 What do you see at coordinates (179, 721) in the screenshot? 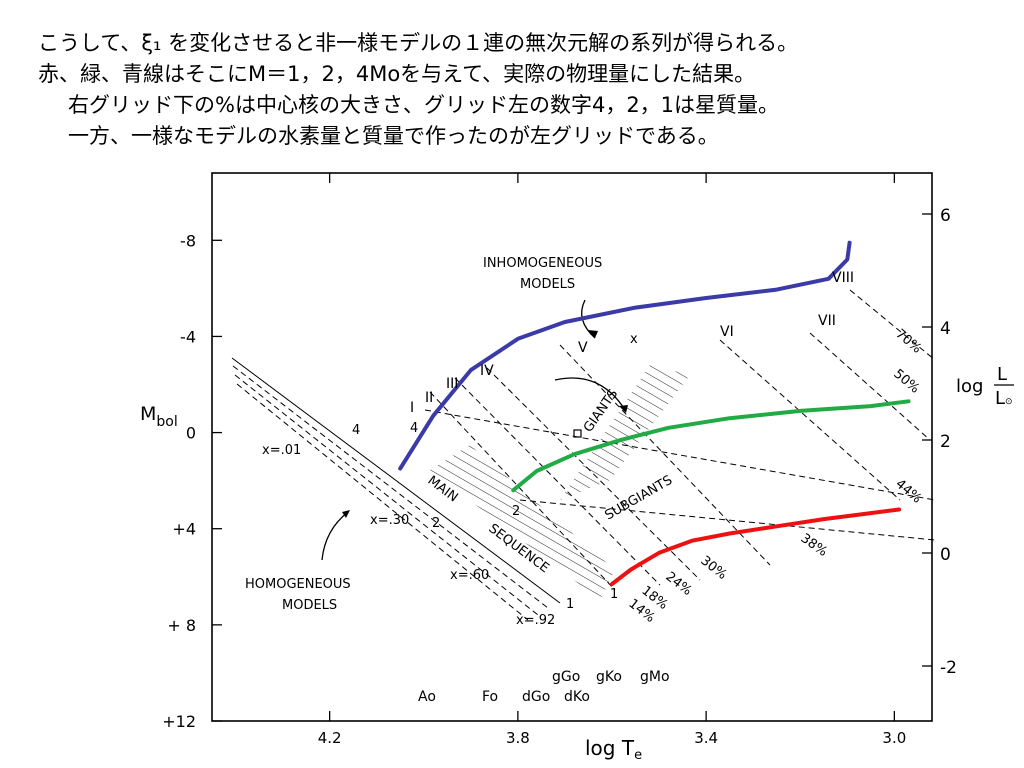
I see `y-left-tick-label: +12` at bounding box center [179, 721].